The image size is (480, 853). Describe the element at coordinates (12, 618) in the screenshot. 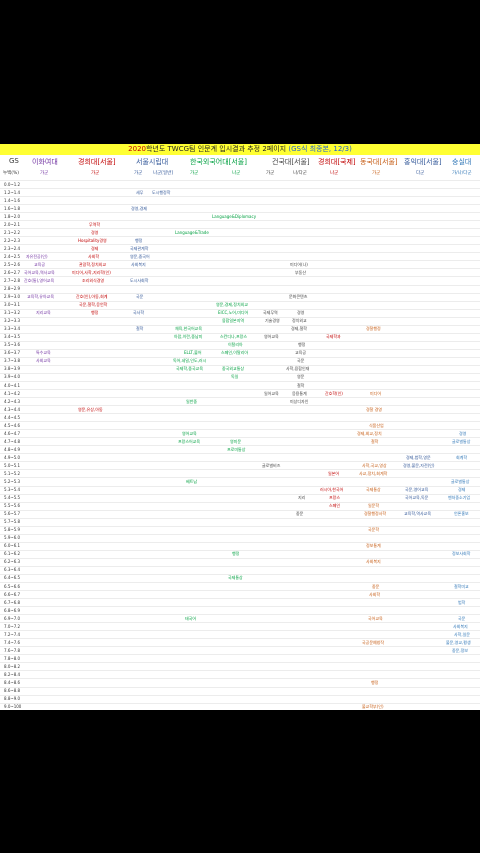

I see `gs-range-label: 6.9~7.0` at that location.